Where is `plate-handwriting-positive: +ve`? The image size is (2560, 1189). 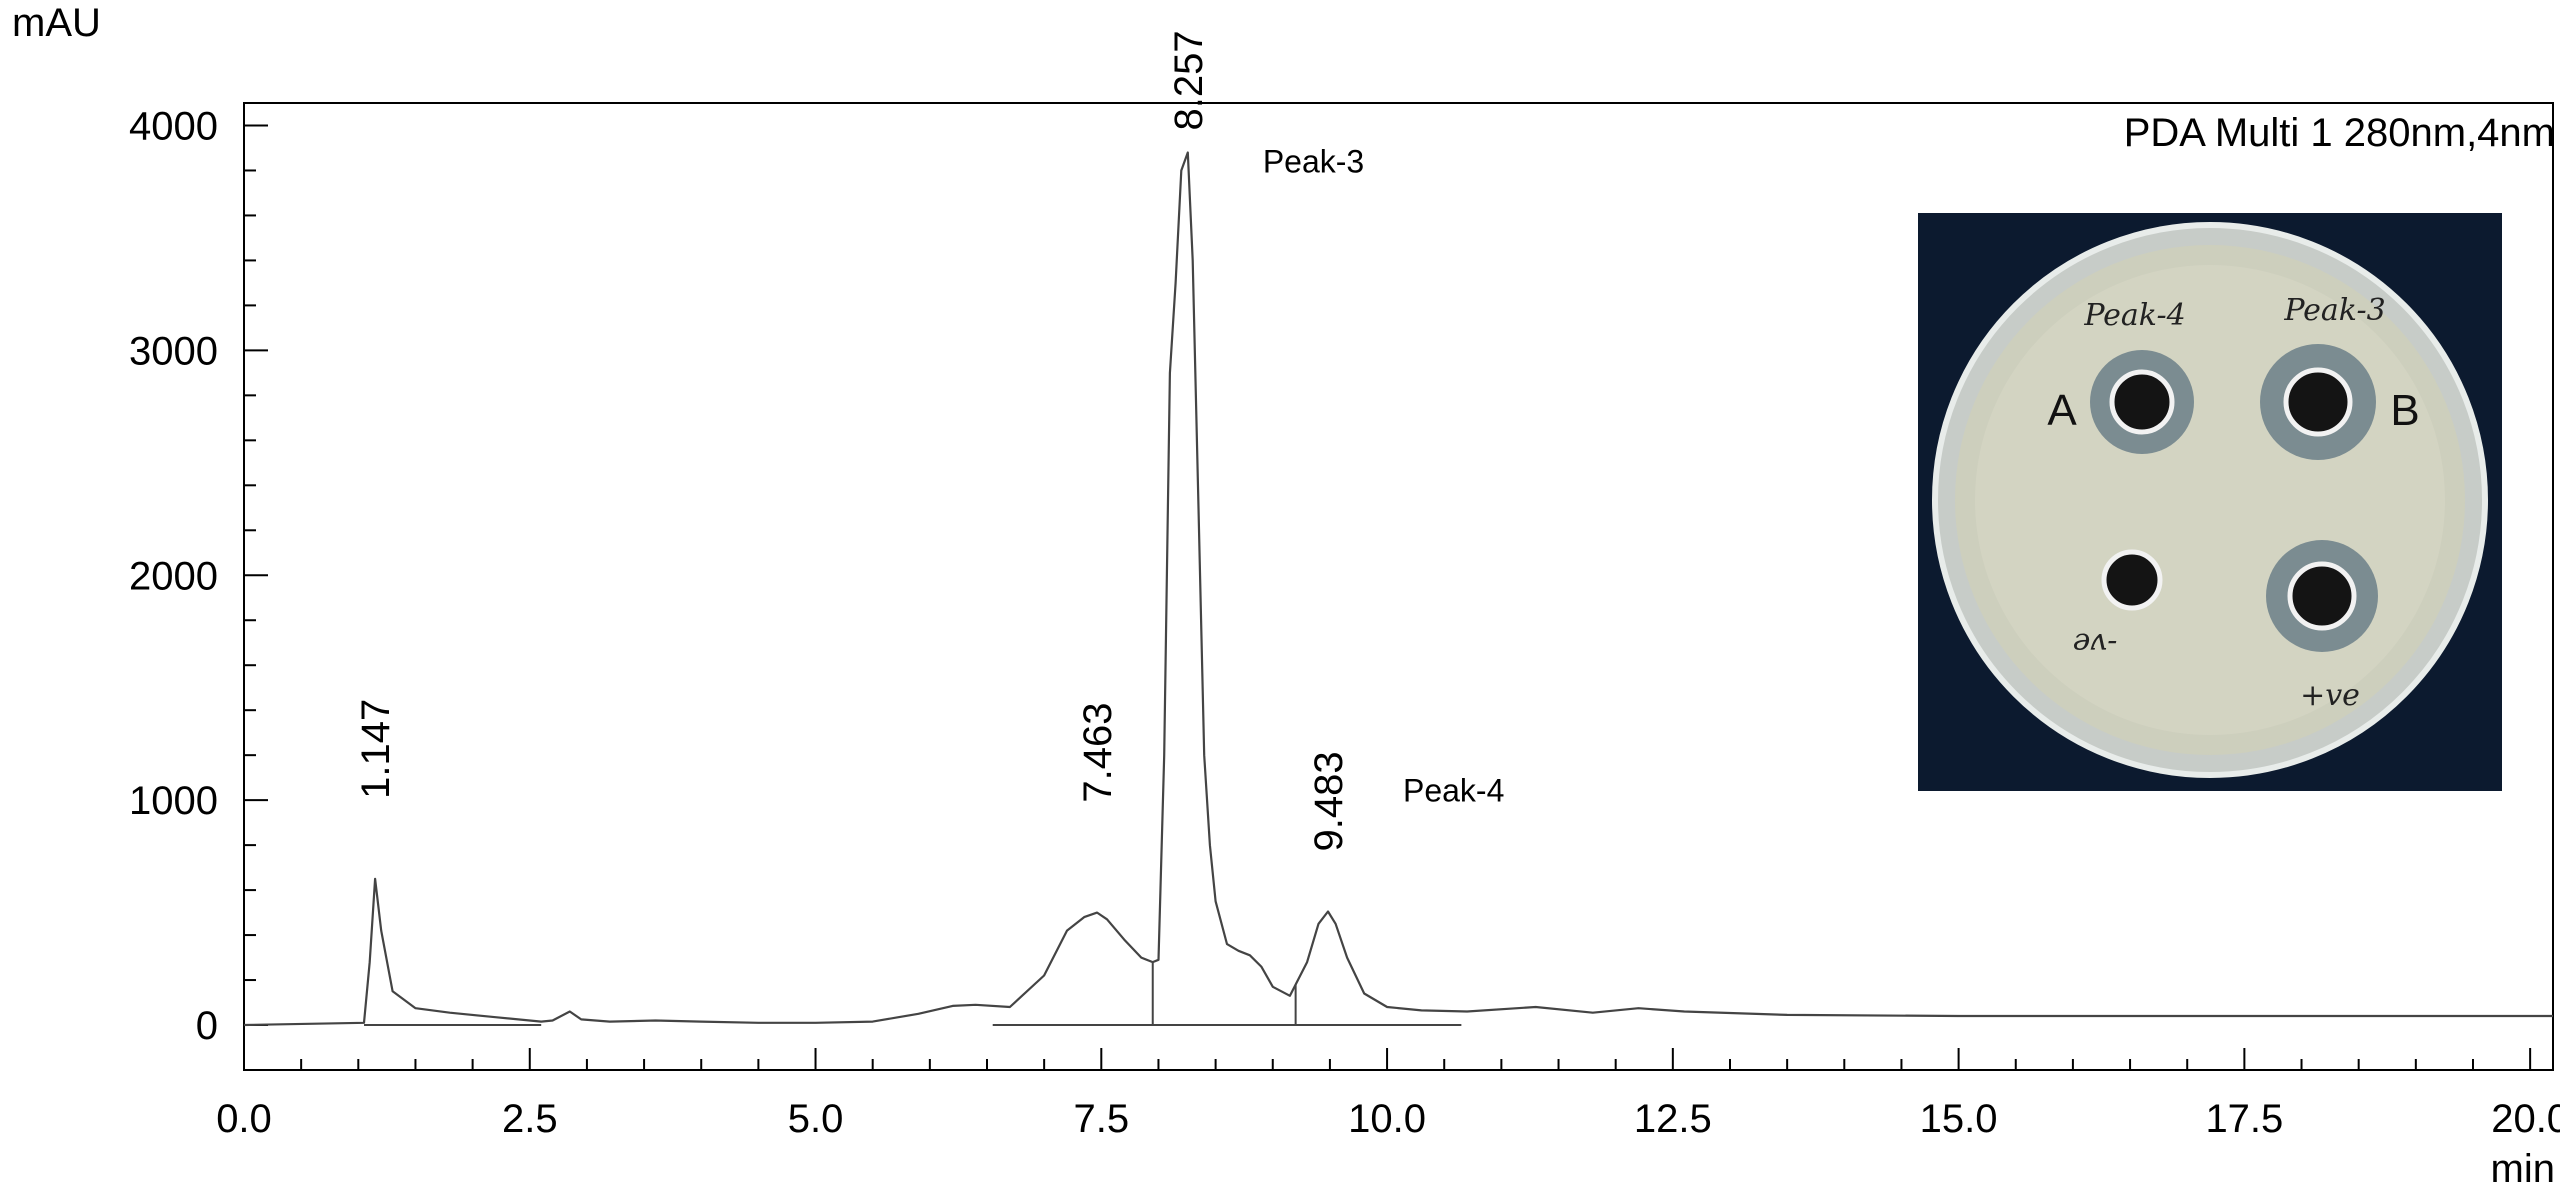
plate-handwriting-positive: +ve is located at coordinates (2330, 695).